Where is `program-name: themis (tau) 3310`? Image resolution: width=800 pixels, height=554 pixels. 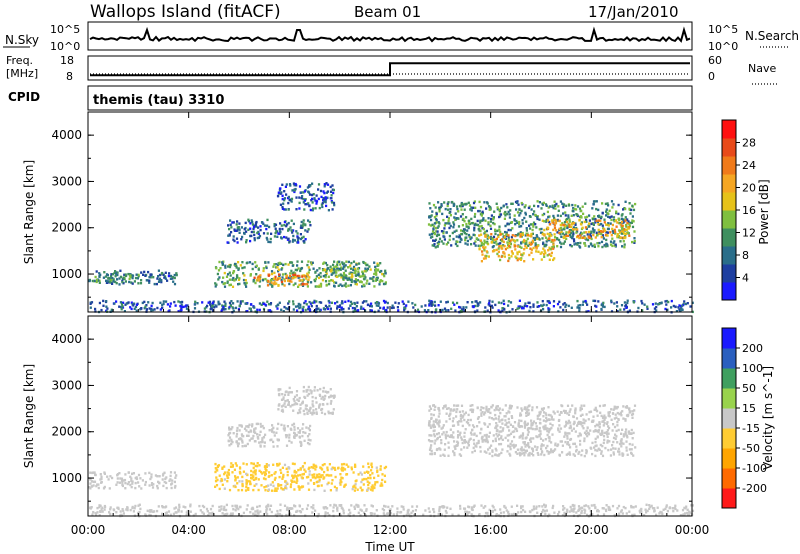
program-name: themis (tau) 3310 is located at coordinates (158, 100).